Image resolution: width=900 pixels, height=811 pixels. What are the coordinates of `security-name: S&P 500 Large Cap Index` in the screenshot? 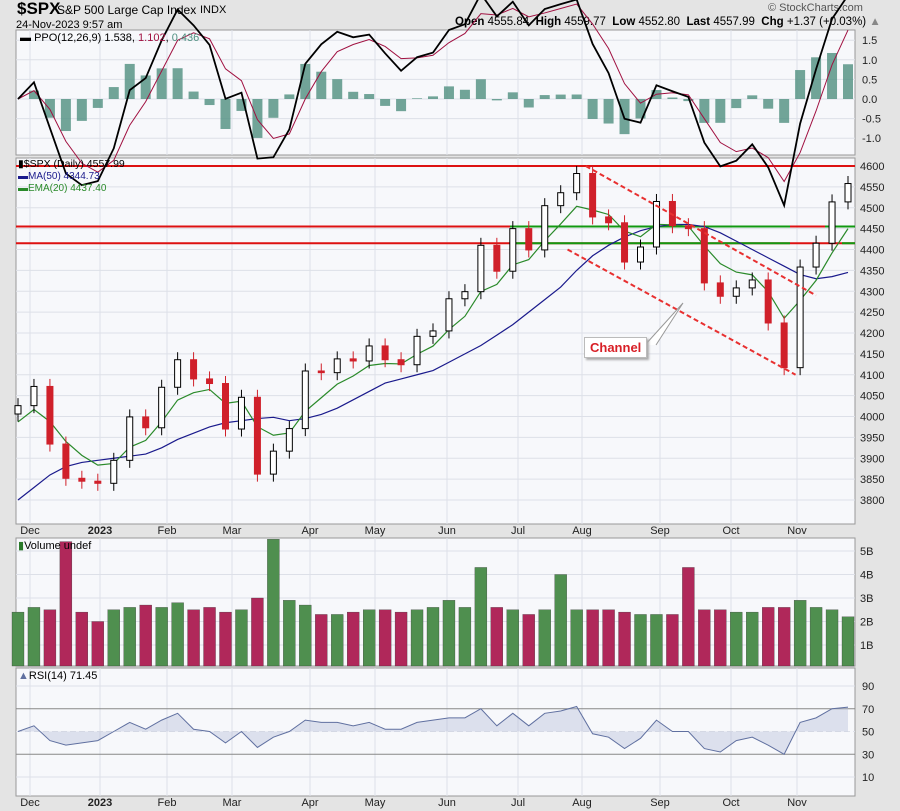 It's located at (127, 10).